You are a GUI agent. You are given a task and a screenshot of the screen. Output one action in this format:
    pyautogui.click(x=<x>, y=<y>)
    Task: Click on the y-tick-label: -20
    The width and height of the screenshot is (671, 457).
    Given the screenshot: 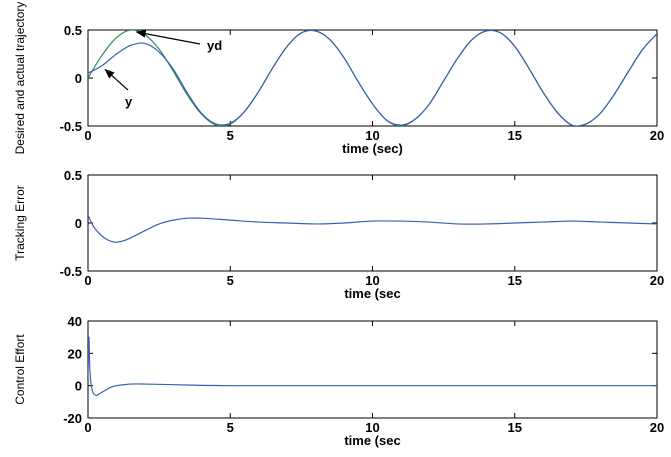 What is the action you would take?
    pyautogui.click(x=72, y=418)
    